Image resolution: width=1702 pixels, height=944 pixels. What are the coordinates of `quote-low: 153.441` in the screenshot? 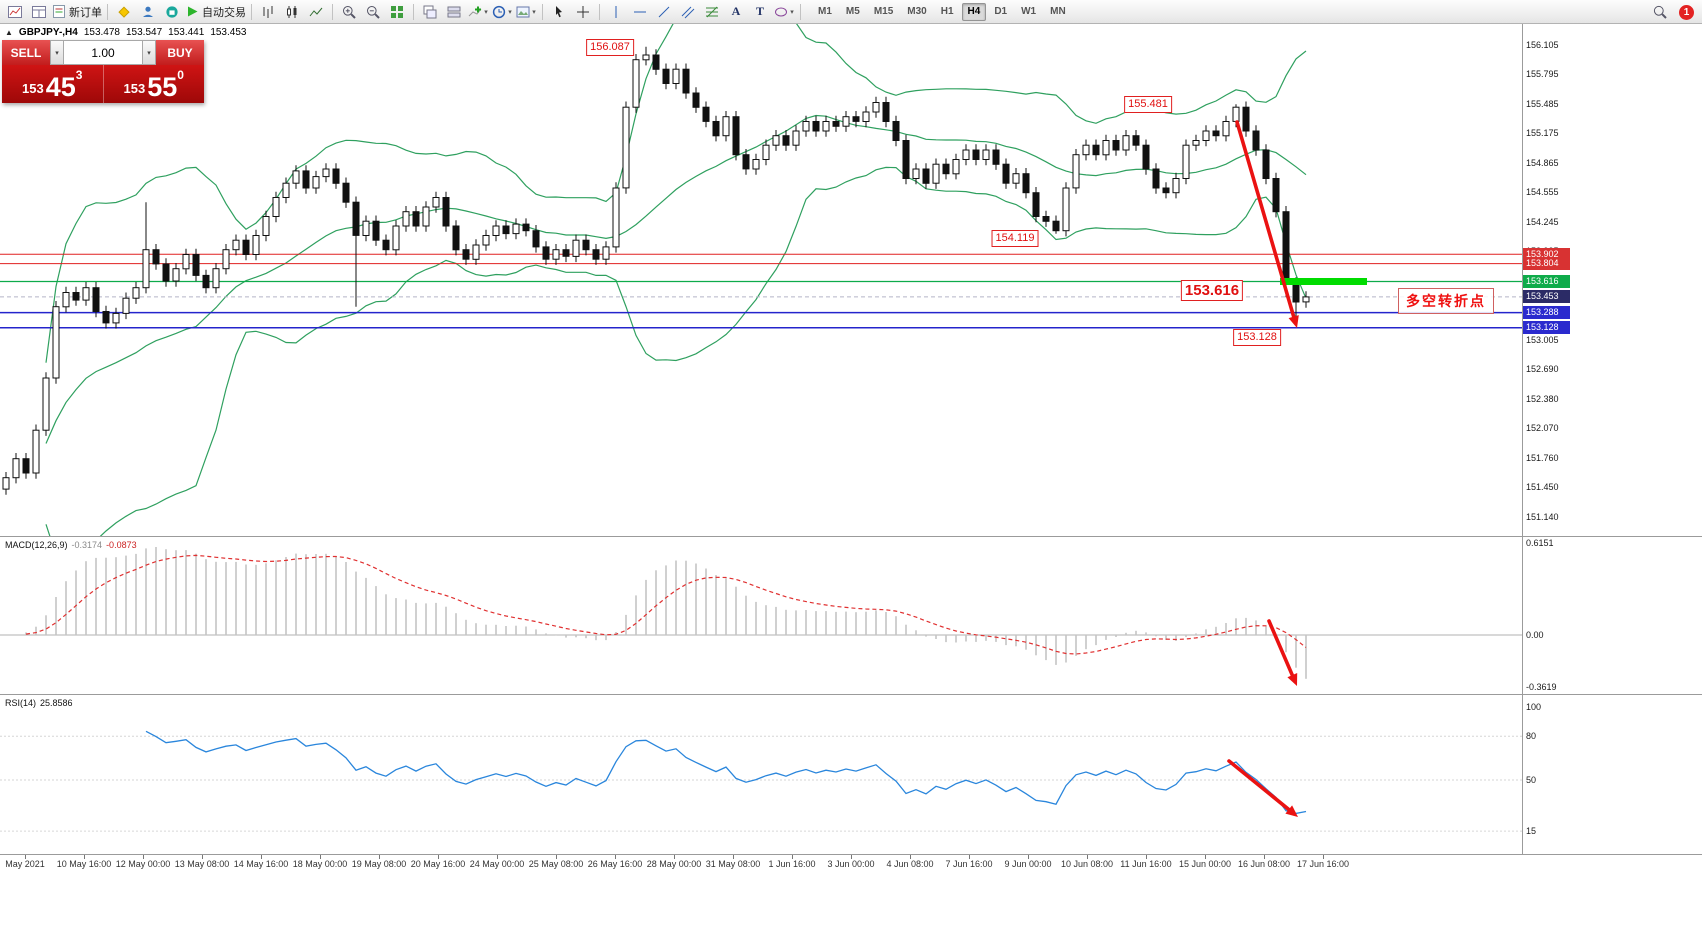 It's located at (186, 32).